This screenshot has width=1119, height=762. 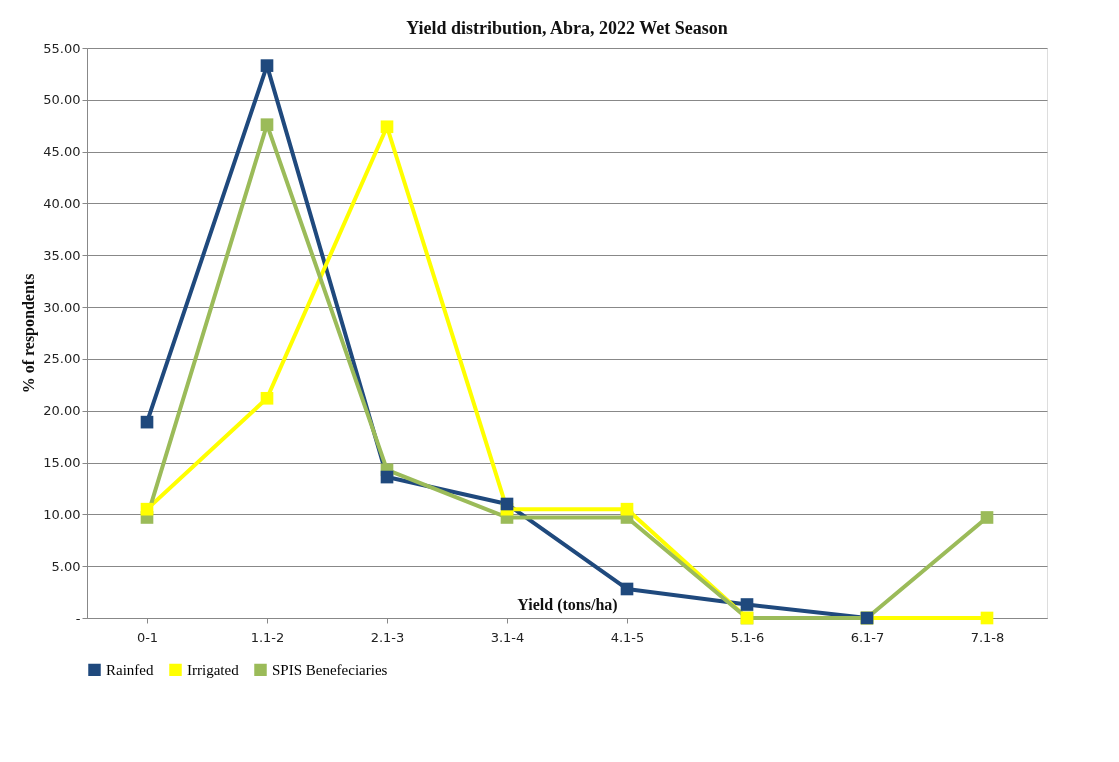 I want to click on x-tick-label: 3.1-4, so click(x=507, y=637).